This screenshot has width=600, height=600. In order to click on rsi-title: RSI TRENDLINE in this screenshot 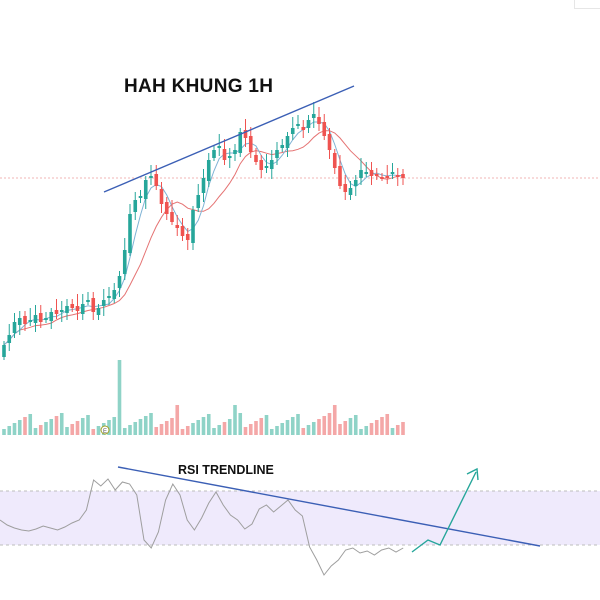, I will do `click(226, 470)`.